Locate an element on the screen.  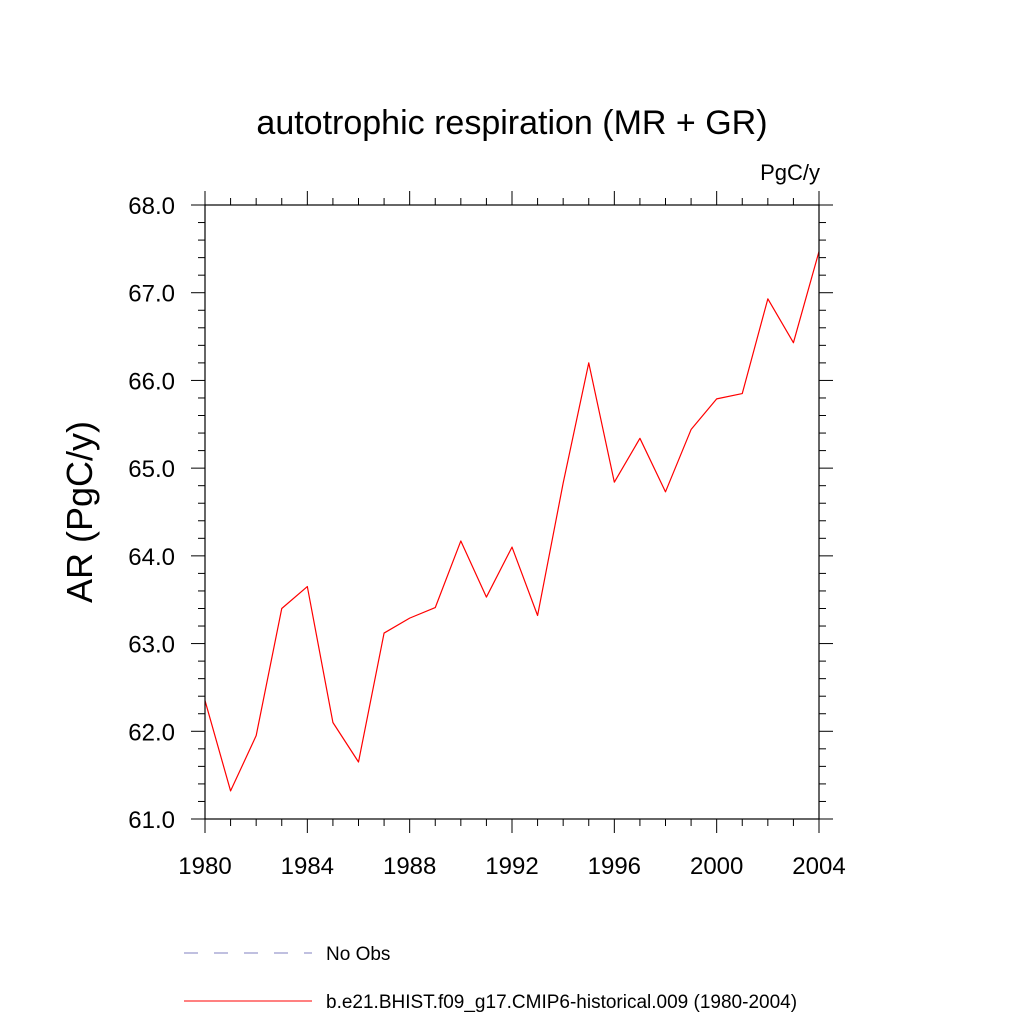
x-tick-label: 2004 is located at coordinates (818, 866).